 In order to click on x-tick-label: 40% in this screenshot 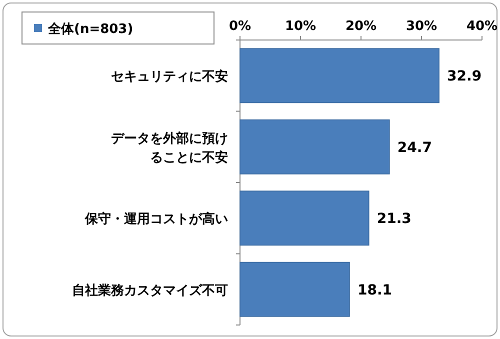, I will do `click(482, 26)`.